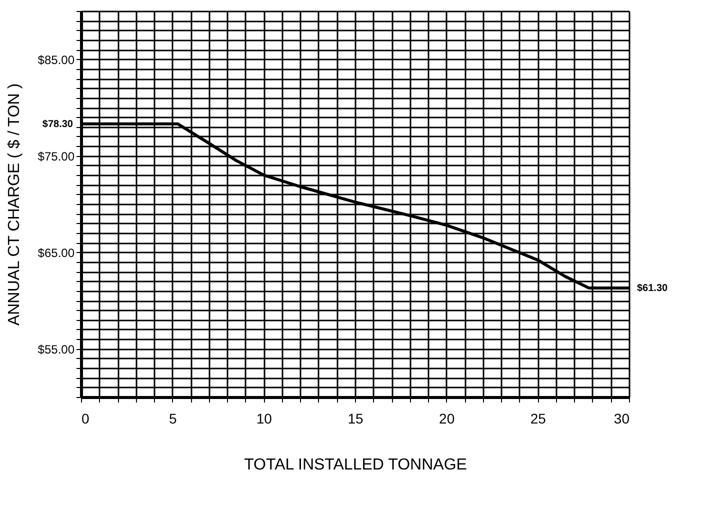 The height and width of the screenshot is (529, 701). What do you see at coordinates (355, 465) in the screenshot?
I see `x-axis-title: TOTAL INSTALLED TONNAGE` at bounding box center [355, 465].